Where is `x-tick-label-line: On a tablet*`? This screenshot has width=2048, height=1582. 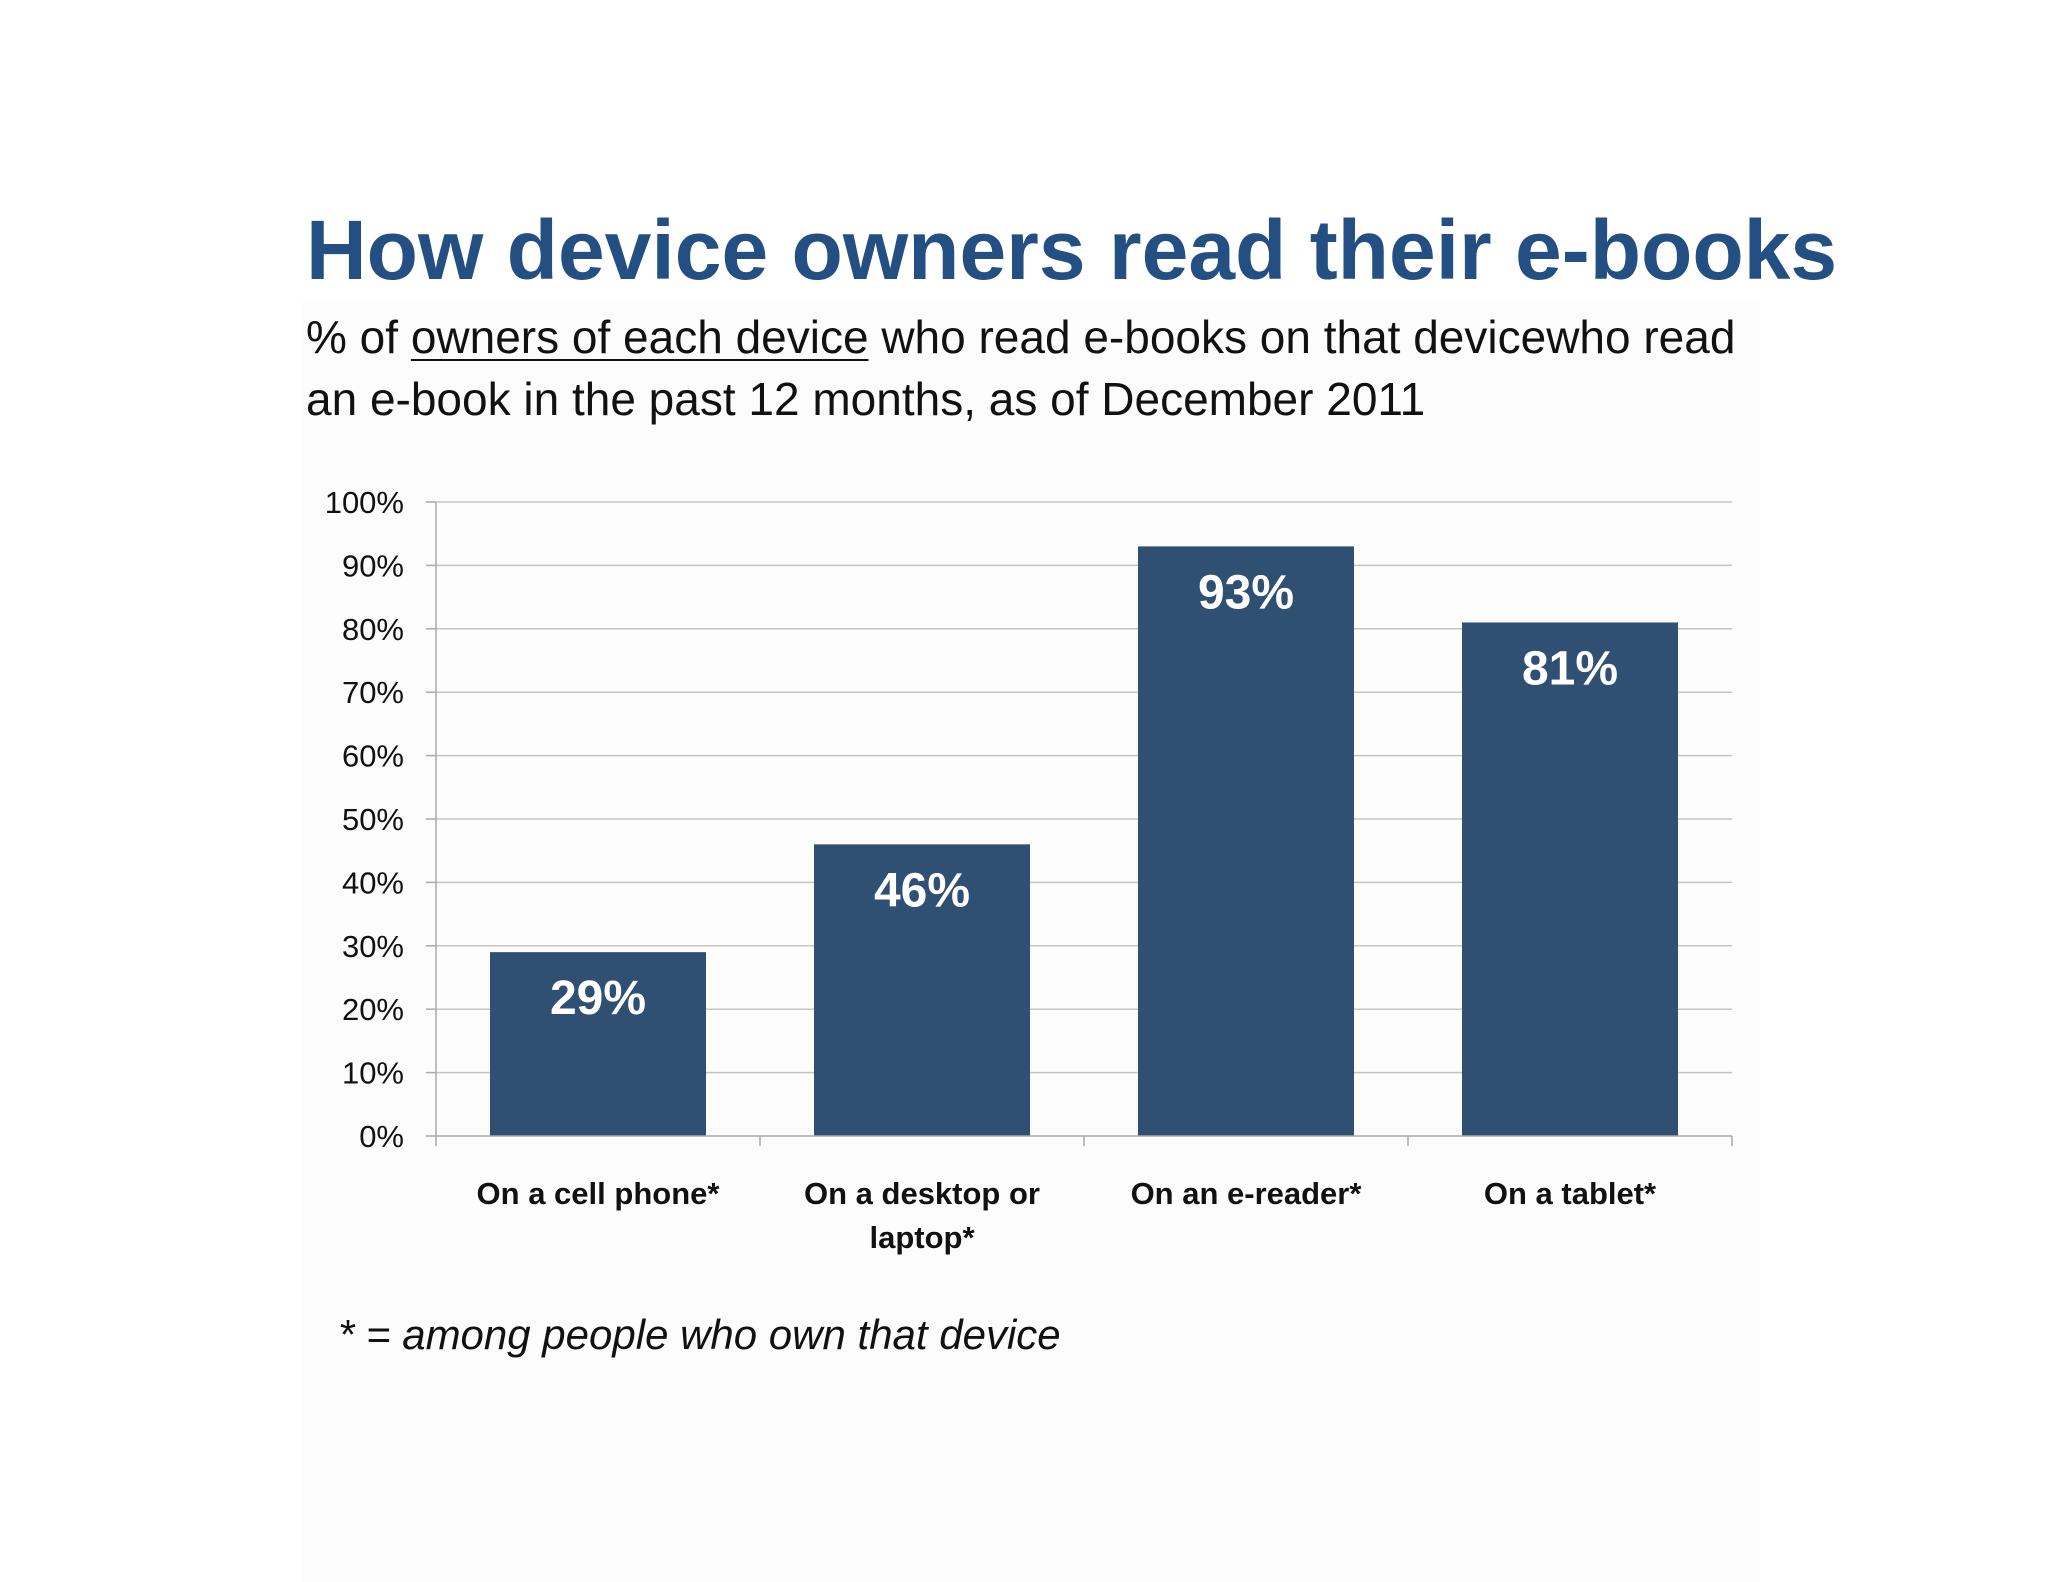 x-tick-label-line: On a tablet* is located at coordinates (1570, 1193).